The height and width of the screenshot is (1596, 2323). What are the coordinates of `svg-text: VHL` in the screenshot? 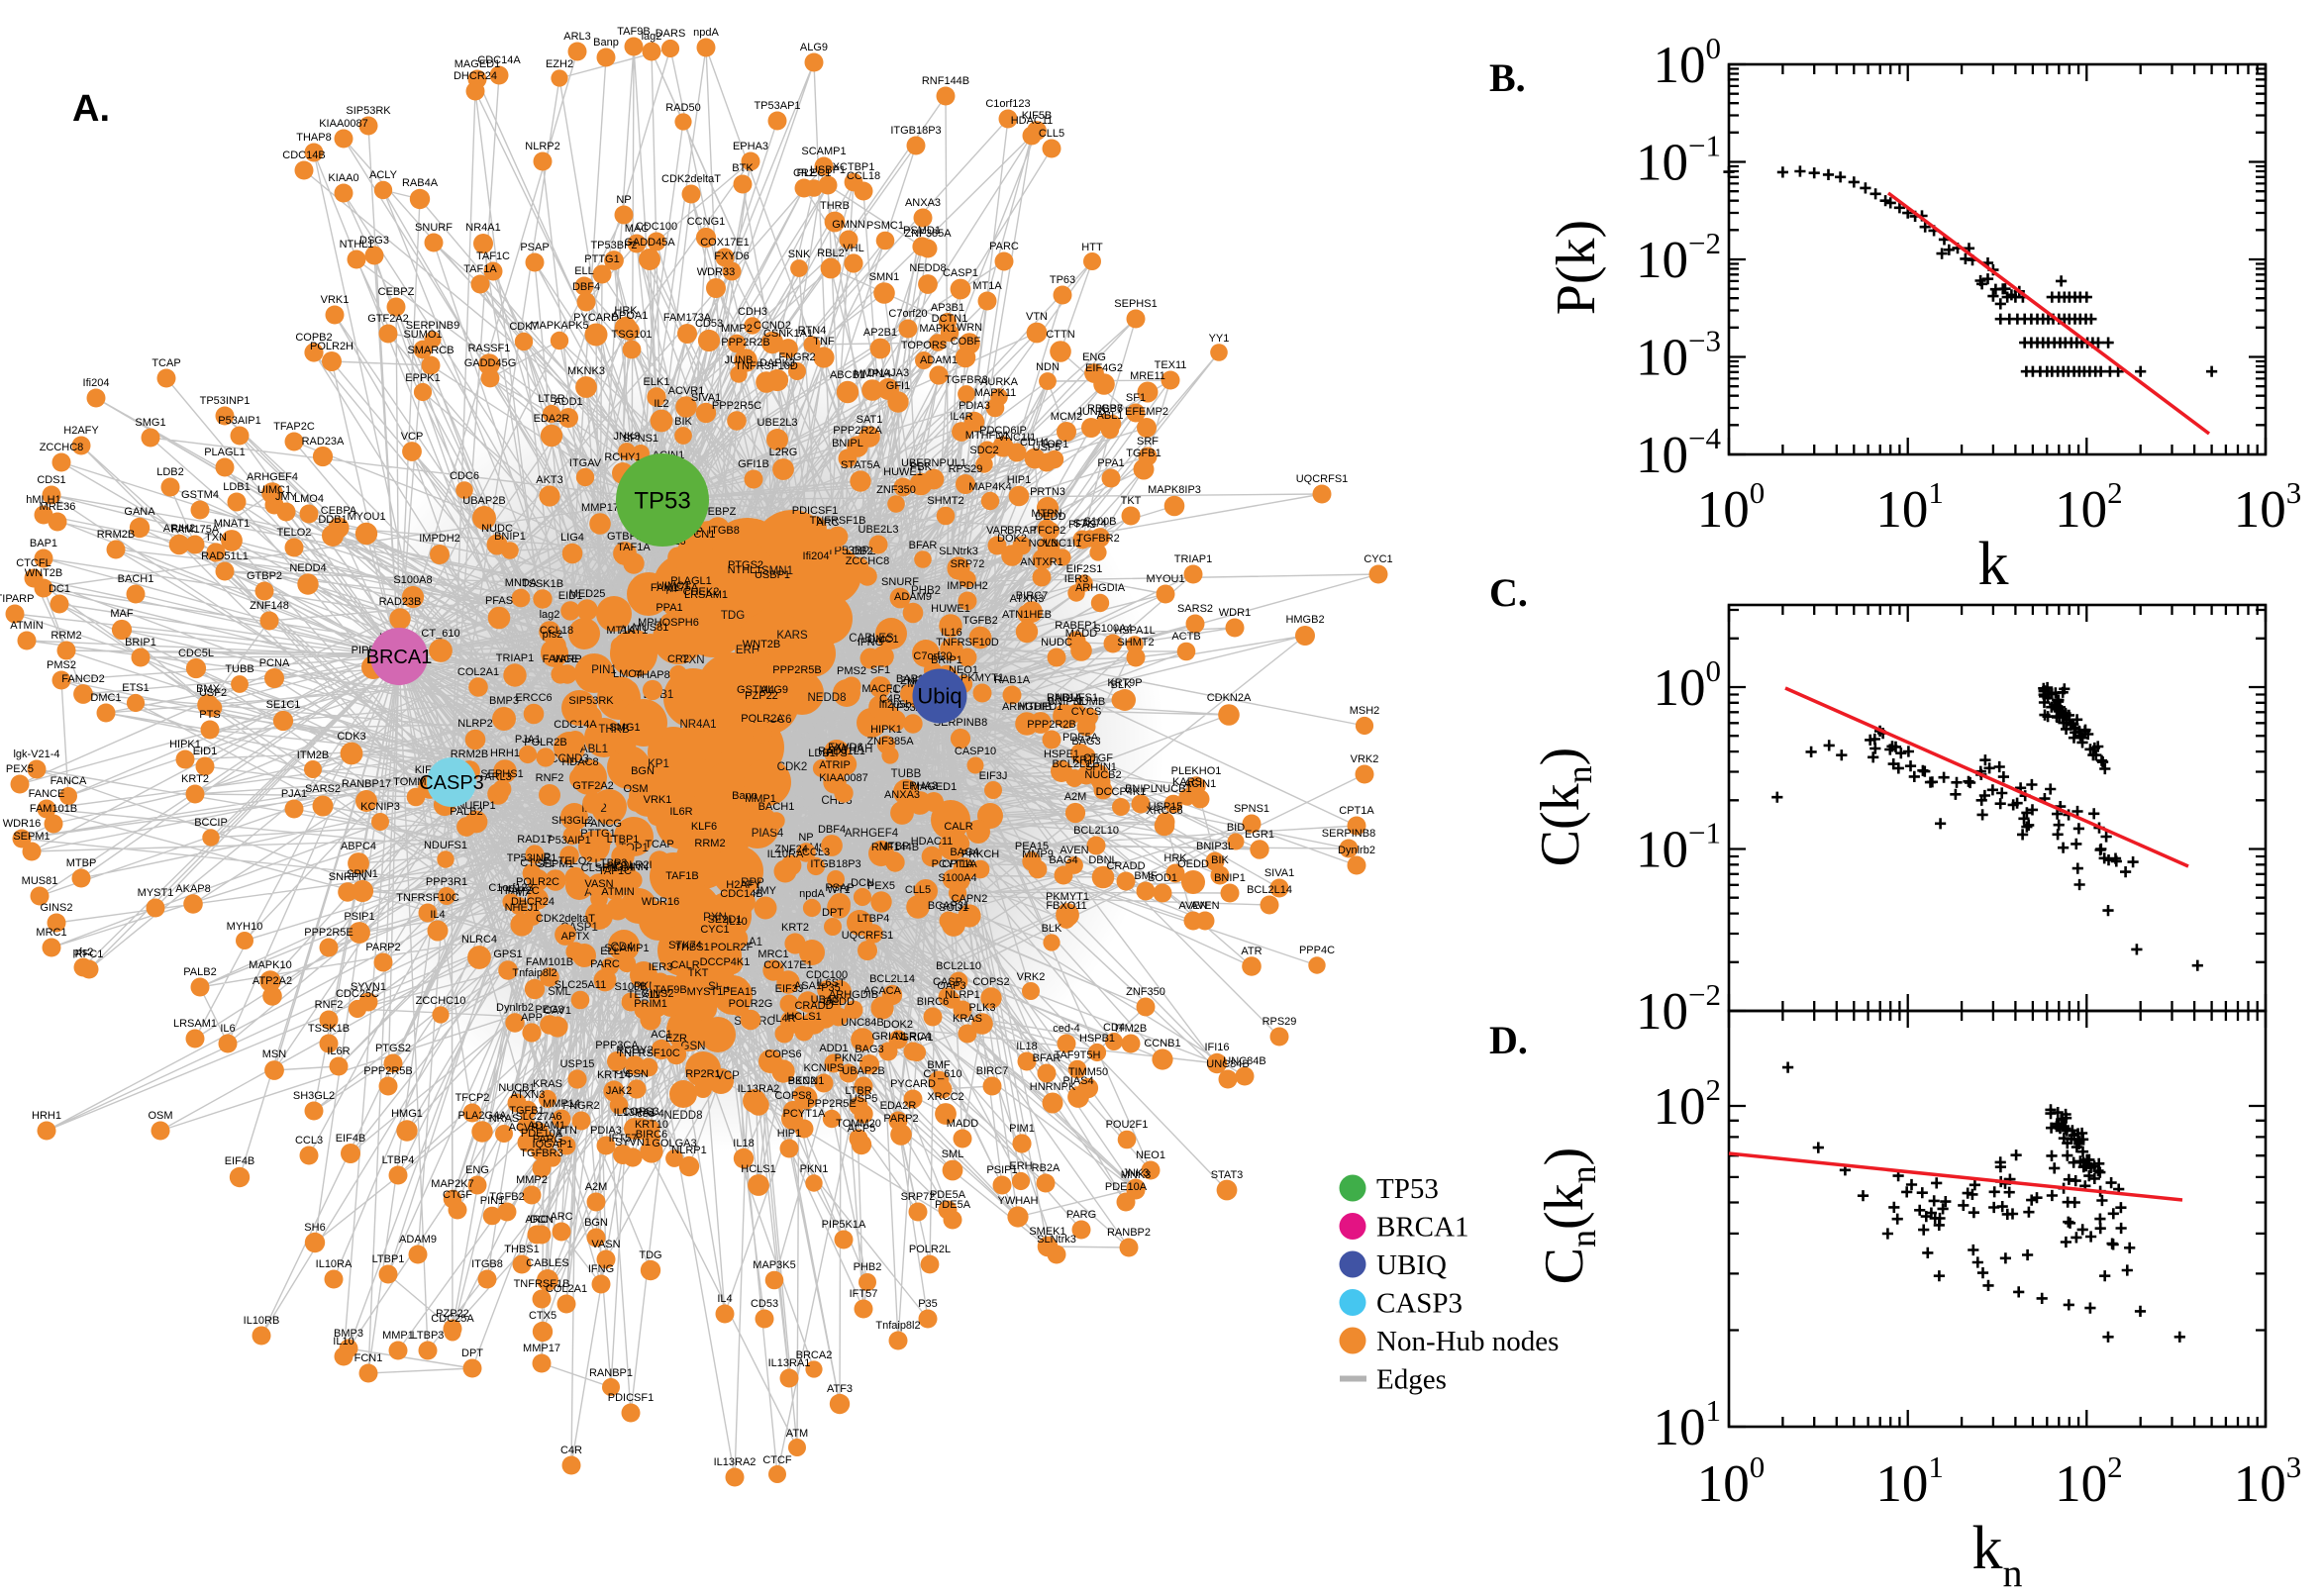 It's located at (853, 249).